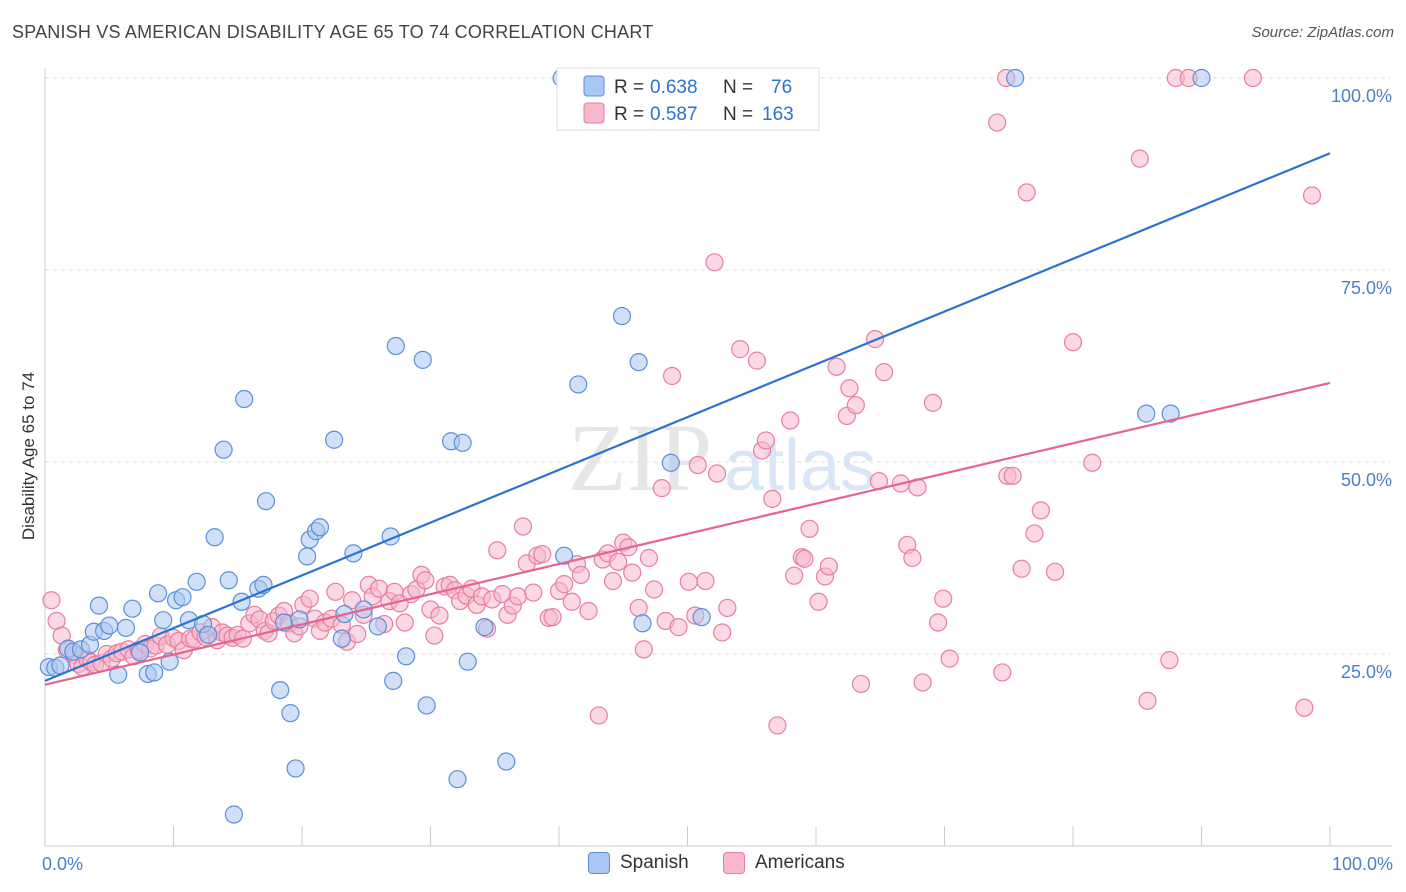  Describe the element at coordinates (781, 87) in the screenshot. I see `legend-n-value-1: 76` at that location.